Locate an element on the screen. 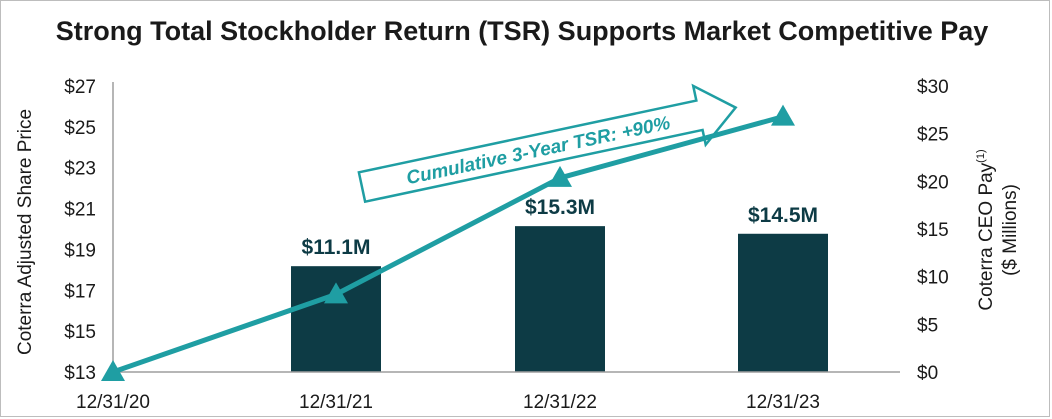 Image resolution: width=1052 pixels, height=419 pixels. bar-data-label: $14.5M is located at coordinates (783, 215).